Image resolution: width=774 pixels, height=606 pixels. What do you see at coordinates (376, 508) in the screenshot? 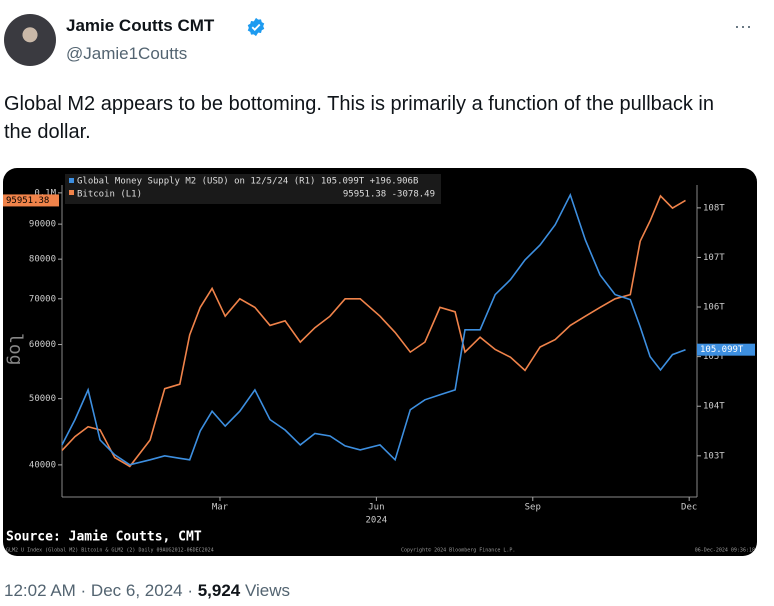
I see `x-tick-label: Jun` at bounding box center [376, 508].